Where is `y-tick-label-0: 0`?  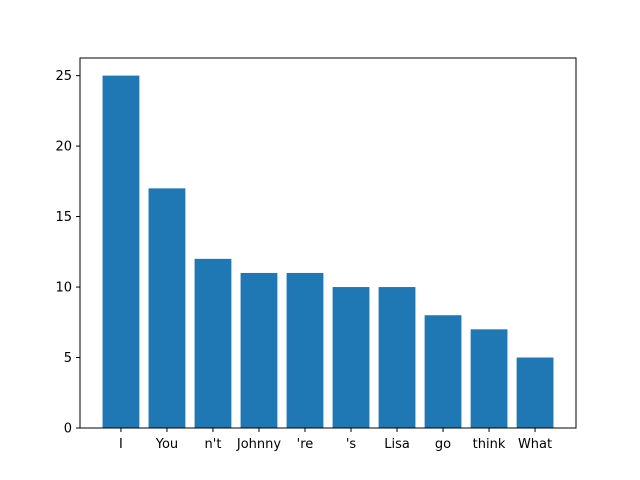 y-tick-label-0: 0 is located at coordinates (68, 429).